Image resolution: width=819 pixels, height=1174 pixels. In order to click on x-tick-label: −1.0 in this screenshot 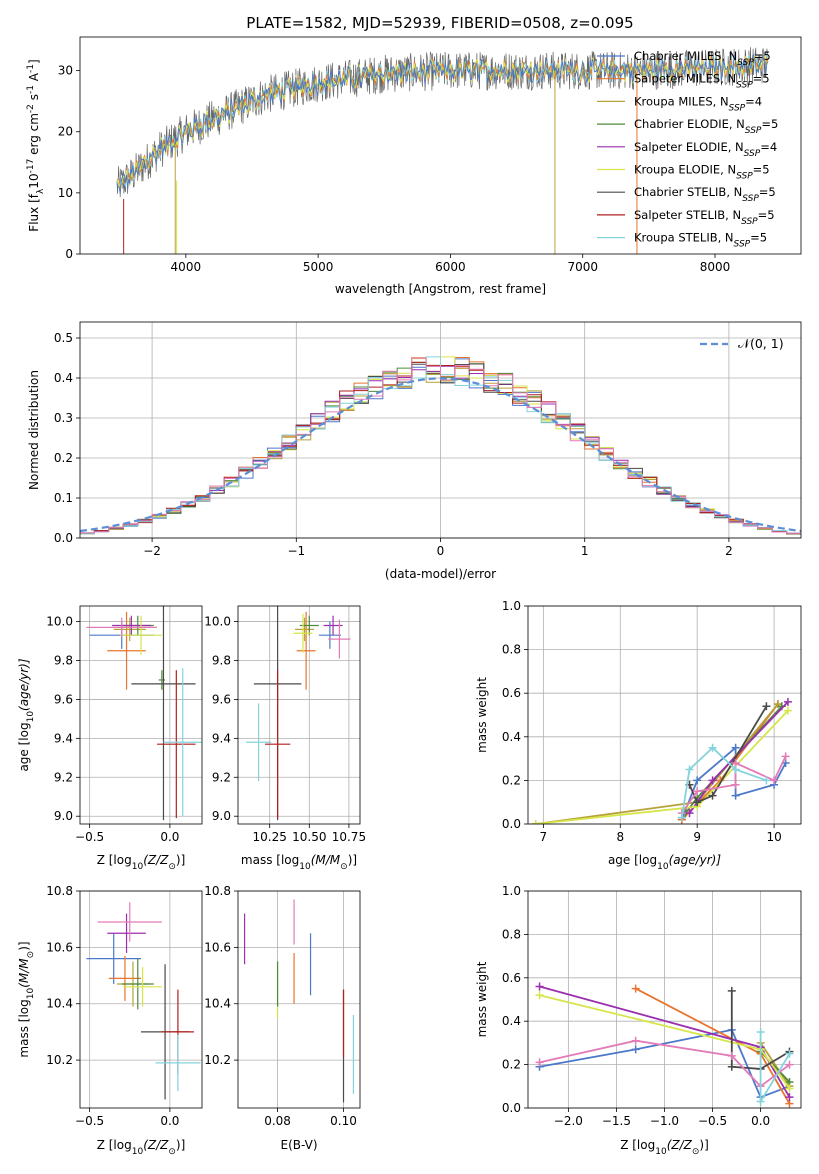, I will do `click(664, 1121)`.